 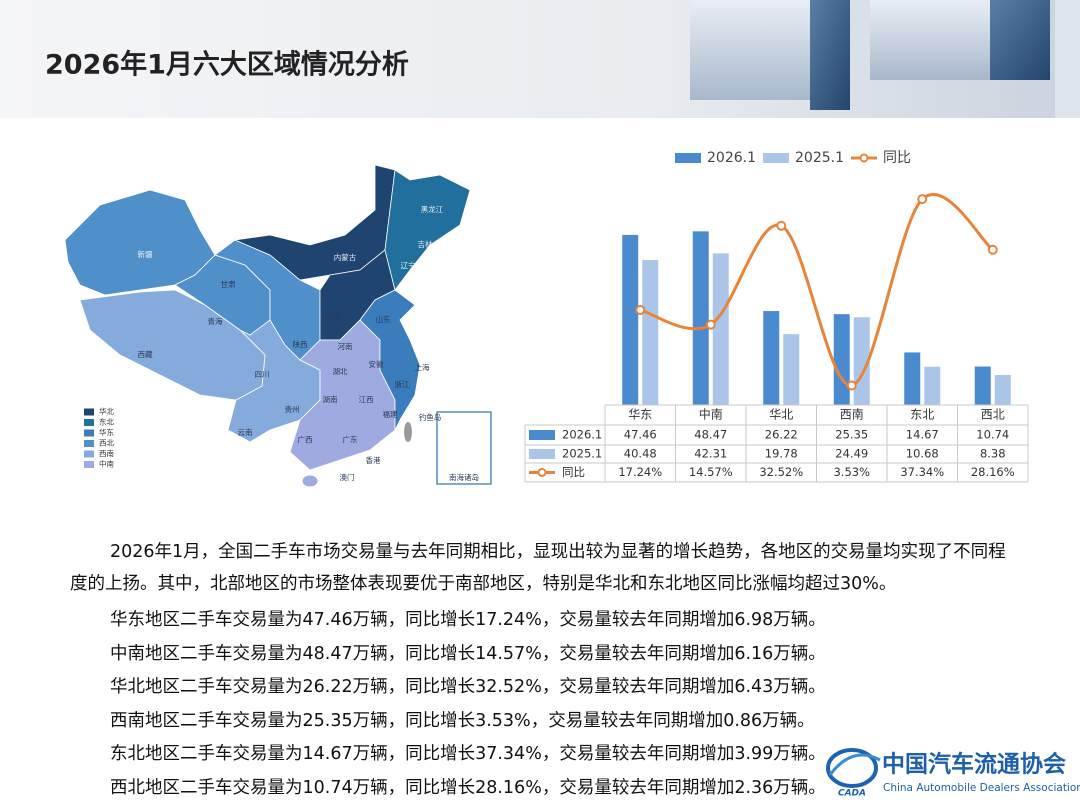 I want to click on table-row-label: 2026.1, so click(x=582, y=435).